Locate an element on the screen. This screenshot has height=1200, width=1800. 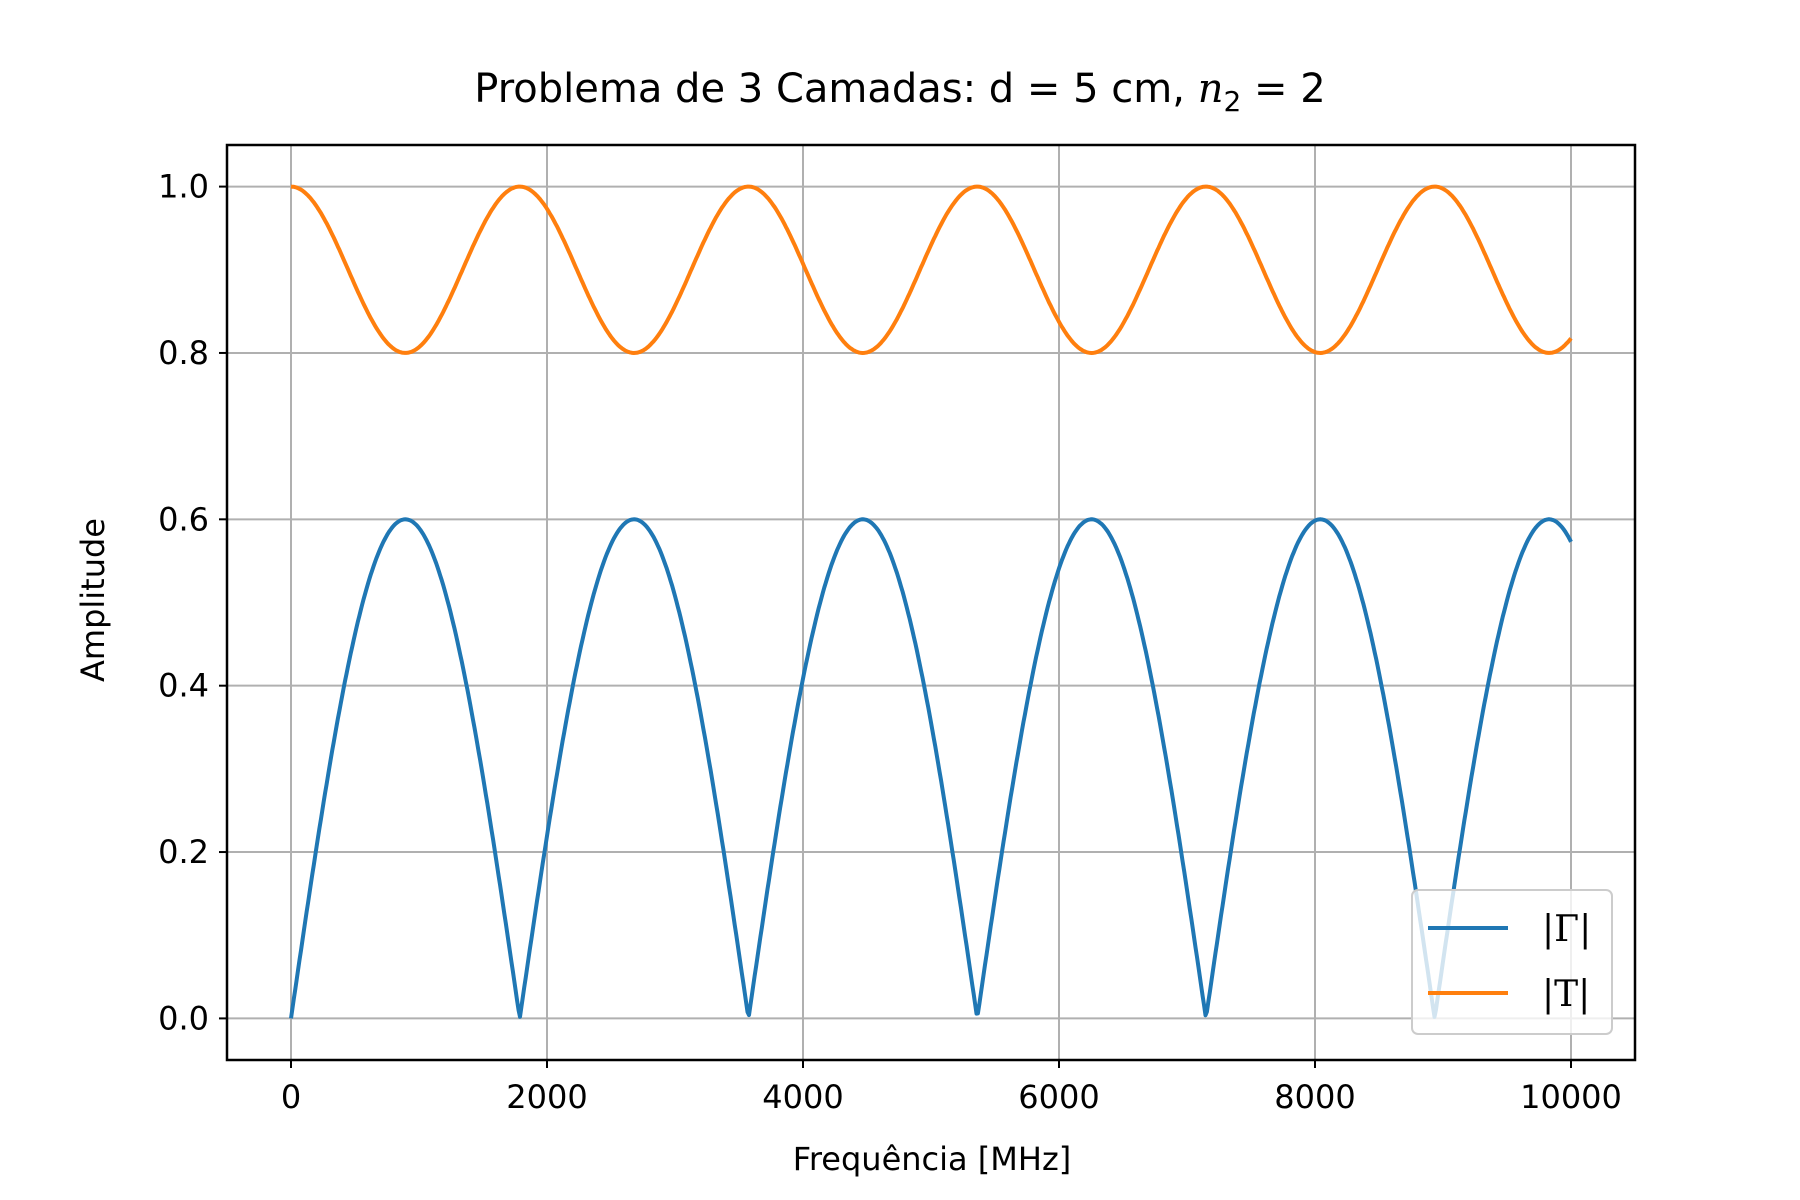
chart-title: Problema de 3 Camadas: d = 5 cm, n2 = 2 is located at coordinates (899, 92).